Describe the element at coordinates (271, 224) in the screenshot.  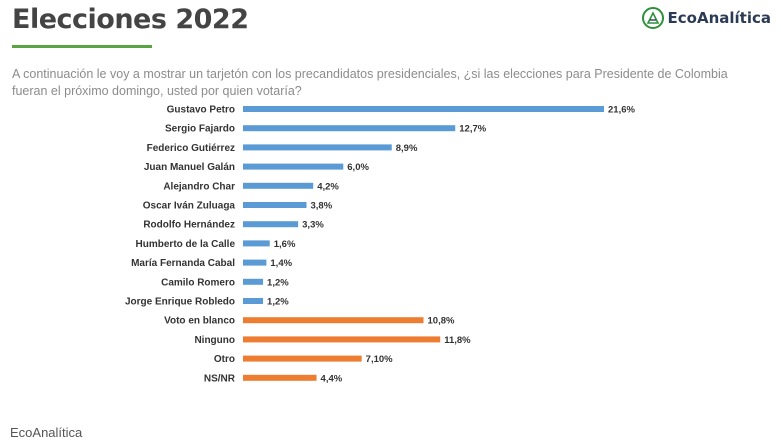
I see `bar-rodolfo-hernandez` at that location.